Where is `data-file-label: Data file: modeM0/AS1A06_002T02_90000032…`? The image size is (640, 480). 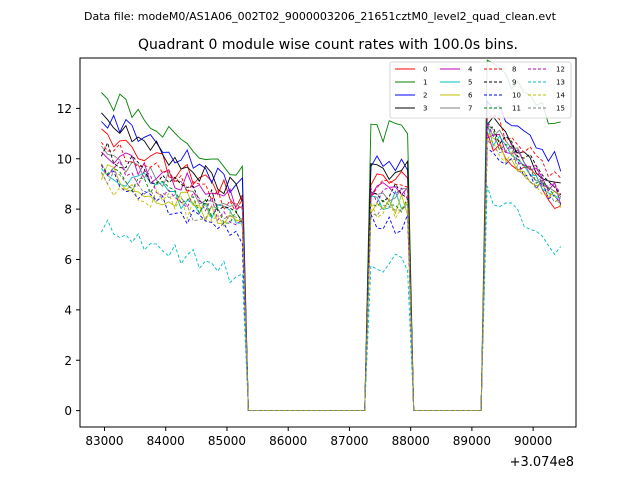
data-file-label: Data file: modeM0/AS1A06_002T02_90000032… is located at coordinates (320, 16).